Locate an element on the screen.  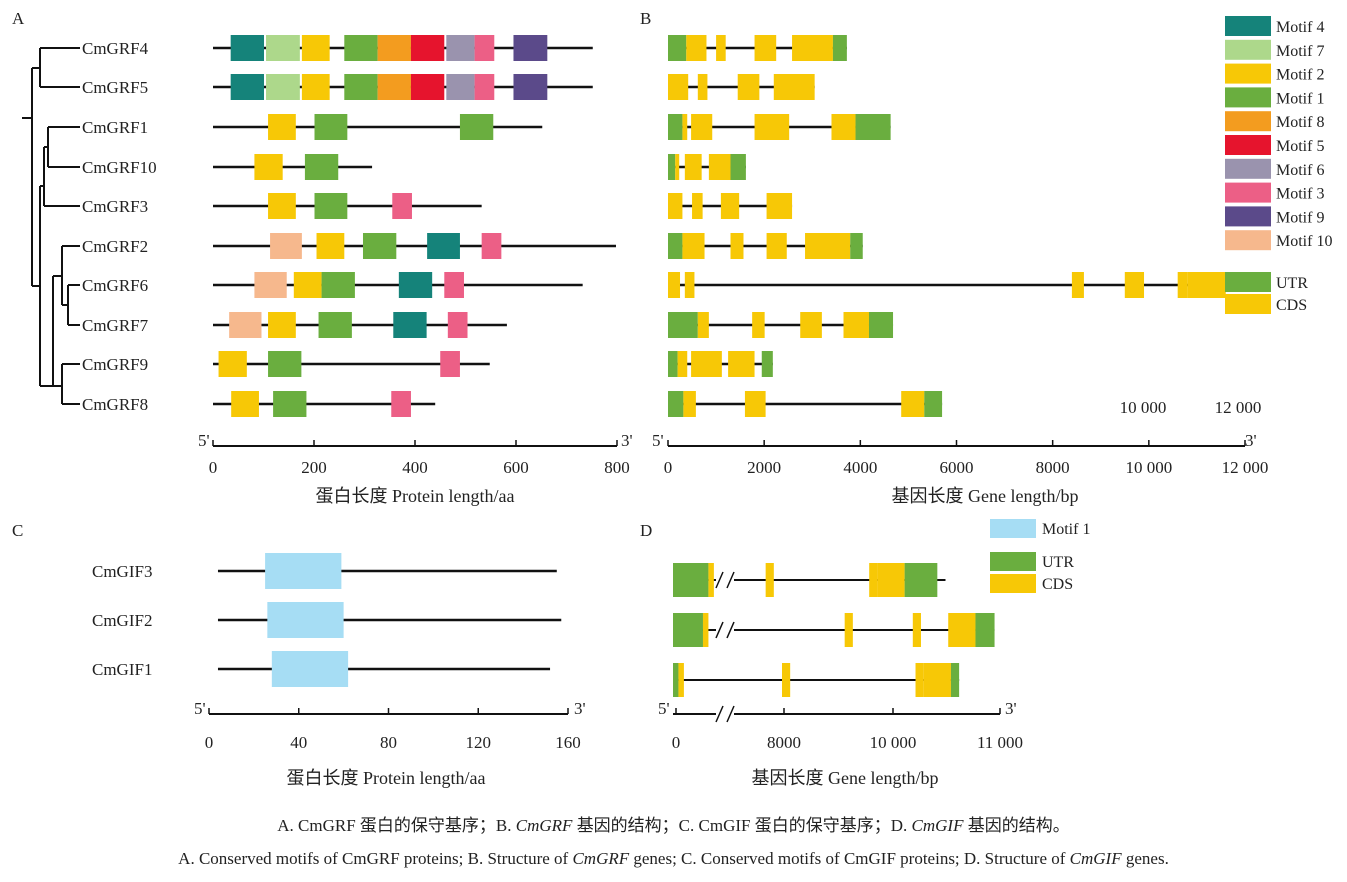
gene-label: CmGRF4 is located at coordinates (115, 48).